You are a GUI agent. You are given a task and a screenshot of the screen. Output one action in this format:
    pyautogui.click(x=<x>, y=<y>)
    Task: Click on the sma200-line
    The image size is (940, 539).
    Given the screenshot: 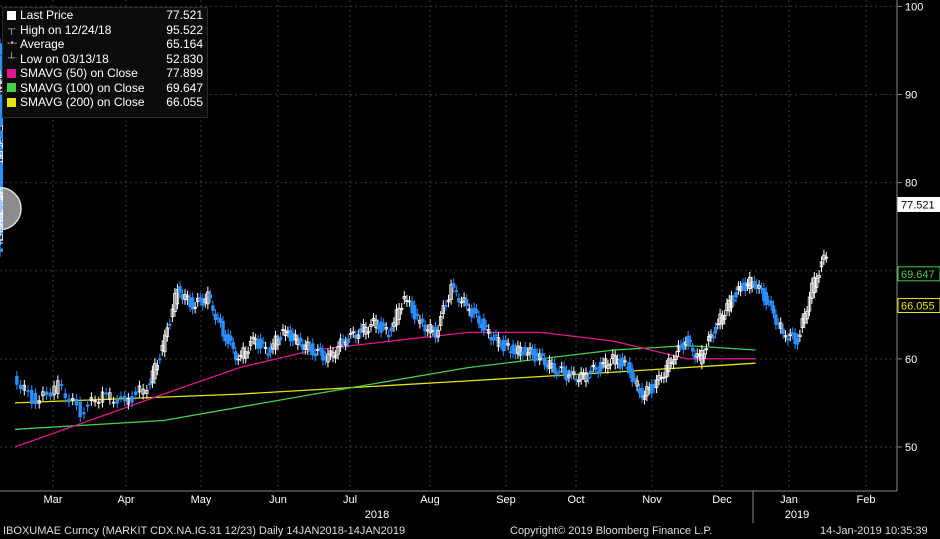 What is the action you would take?
    pyautogui.click(x=385, y=383)
    